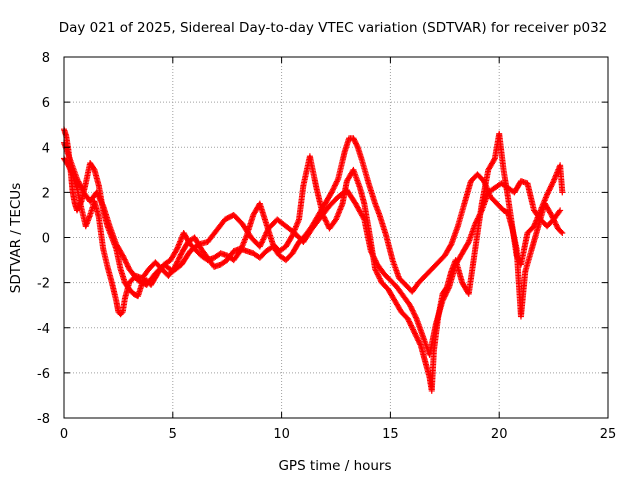 This screenshot has width=640, height=480. What do you see at coordinates (43, 374) in the screenshot?
I see `y-tick-label: -6` at bounding box center [43, 374].